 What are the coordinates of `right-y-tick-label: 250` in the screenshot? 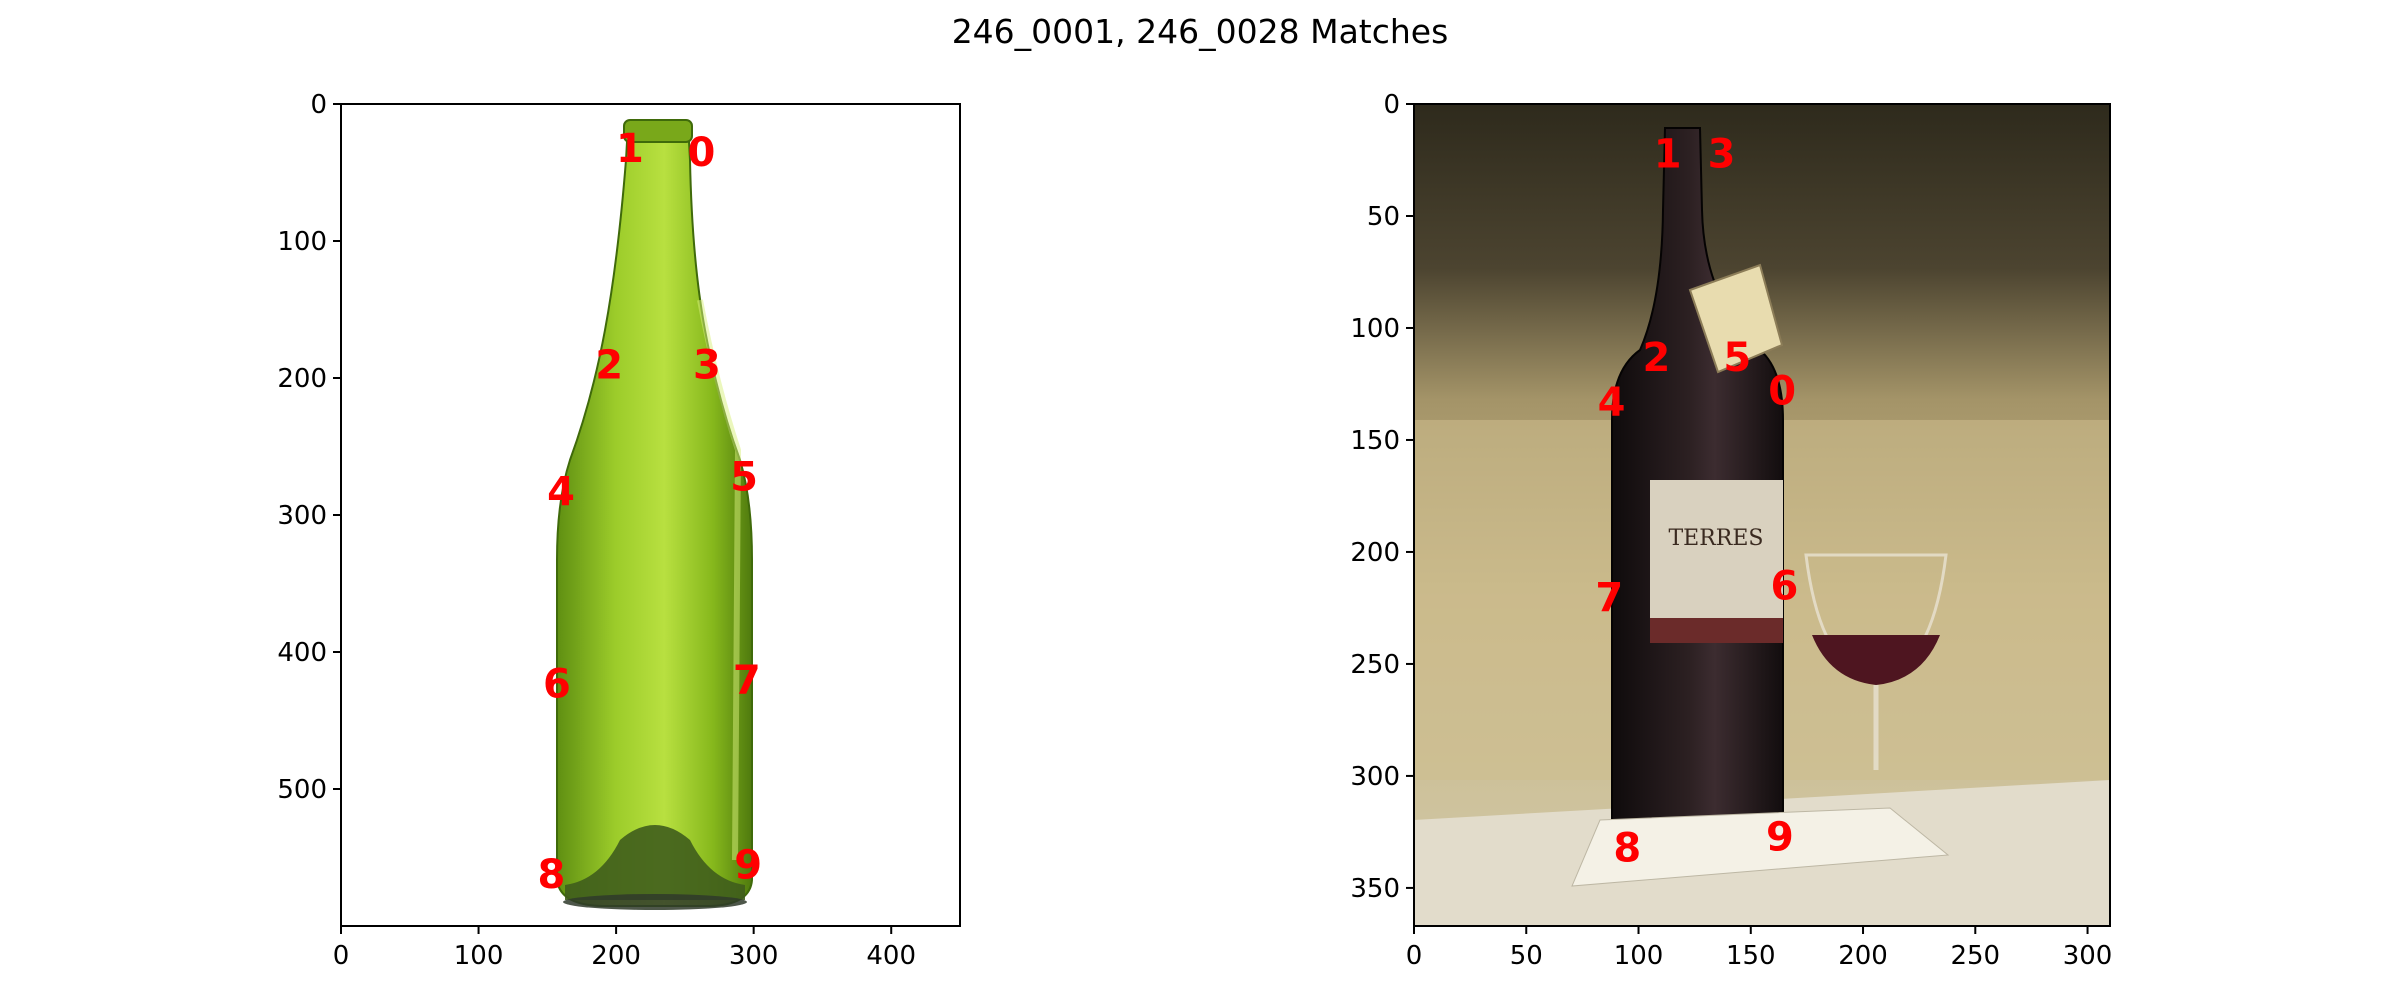 It's located at (1375, 665).